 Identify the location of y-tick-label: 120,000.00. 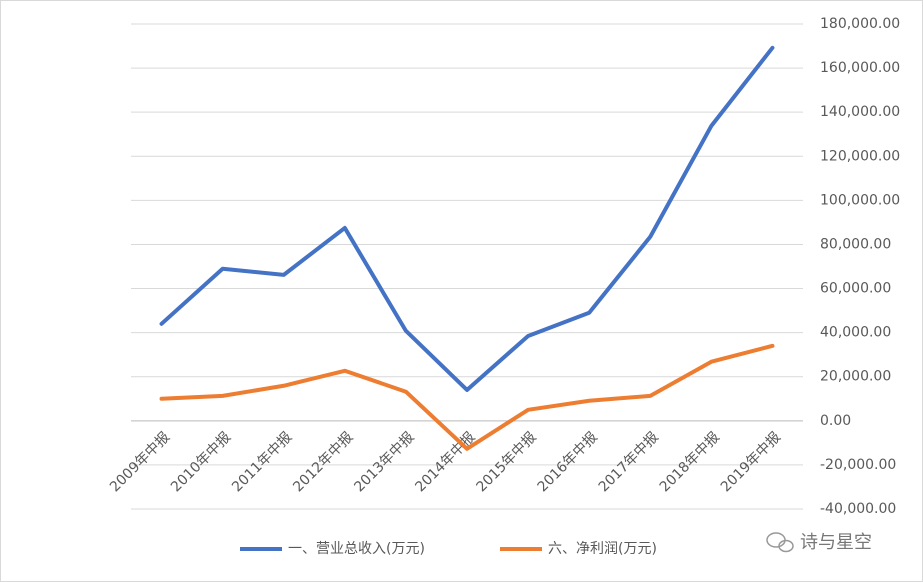
(860, 156).